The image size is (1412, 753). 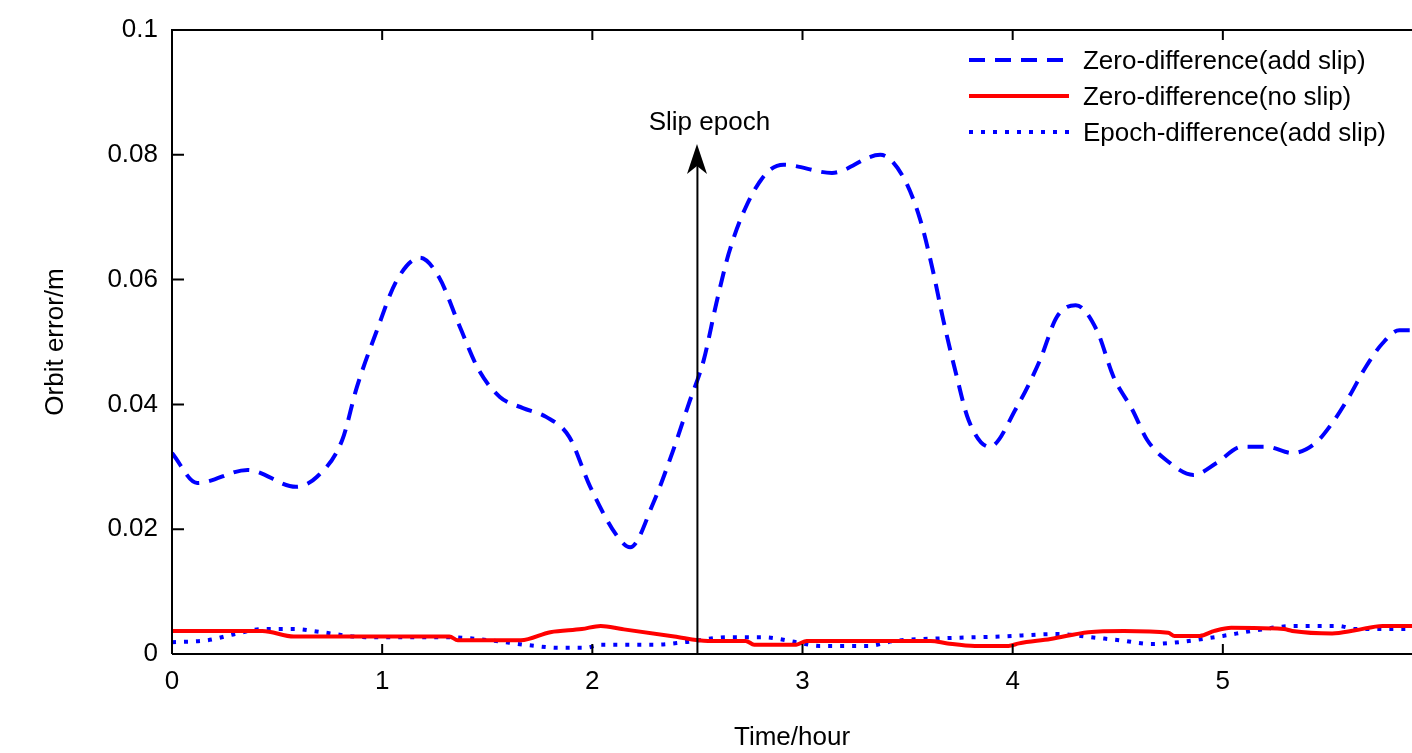 I want to click on ref-line-label: Slip epoch, so click(x=709, y=121).